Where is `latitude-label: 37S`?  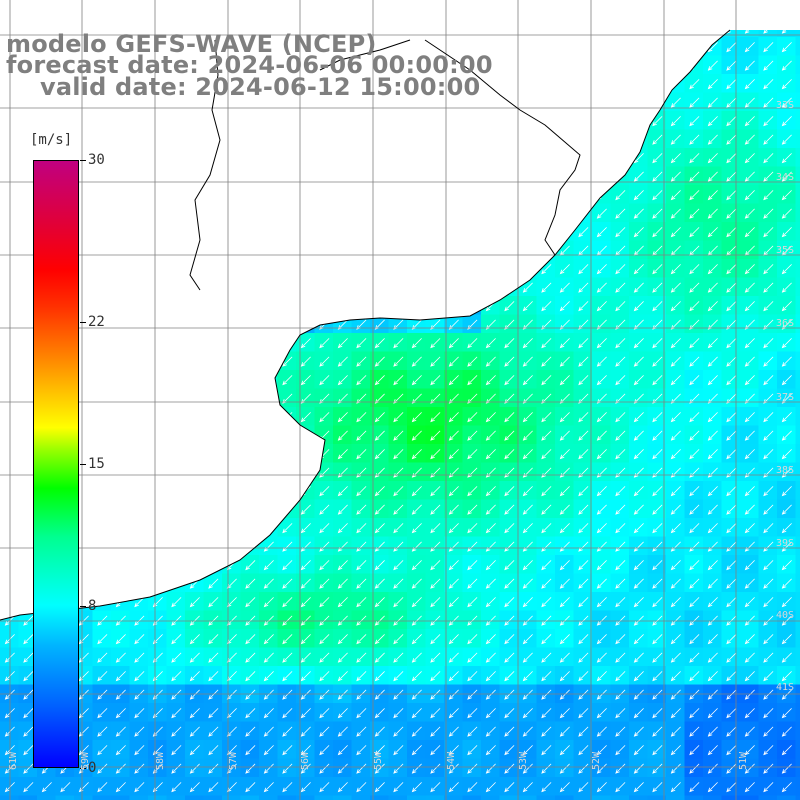
latitude-label: 37S is located at coordinates (784, 397).